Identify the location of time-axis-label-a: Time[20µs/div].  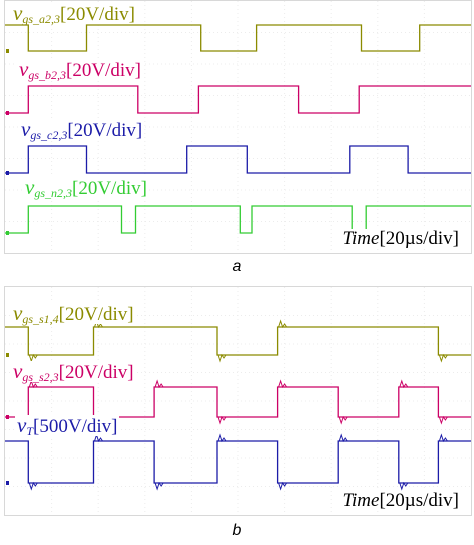
(400, 238).